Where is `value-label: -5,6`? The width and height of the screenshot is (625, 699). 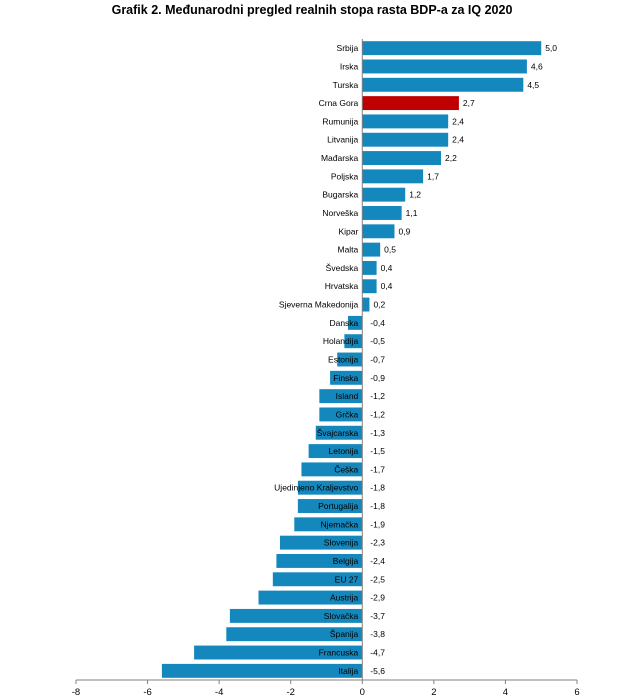
value-label: -5,6 is located at coordinates (377, 671).